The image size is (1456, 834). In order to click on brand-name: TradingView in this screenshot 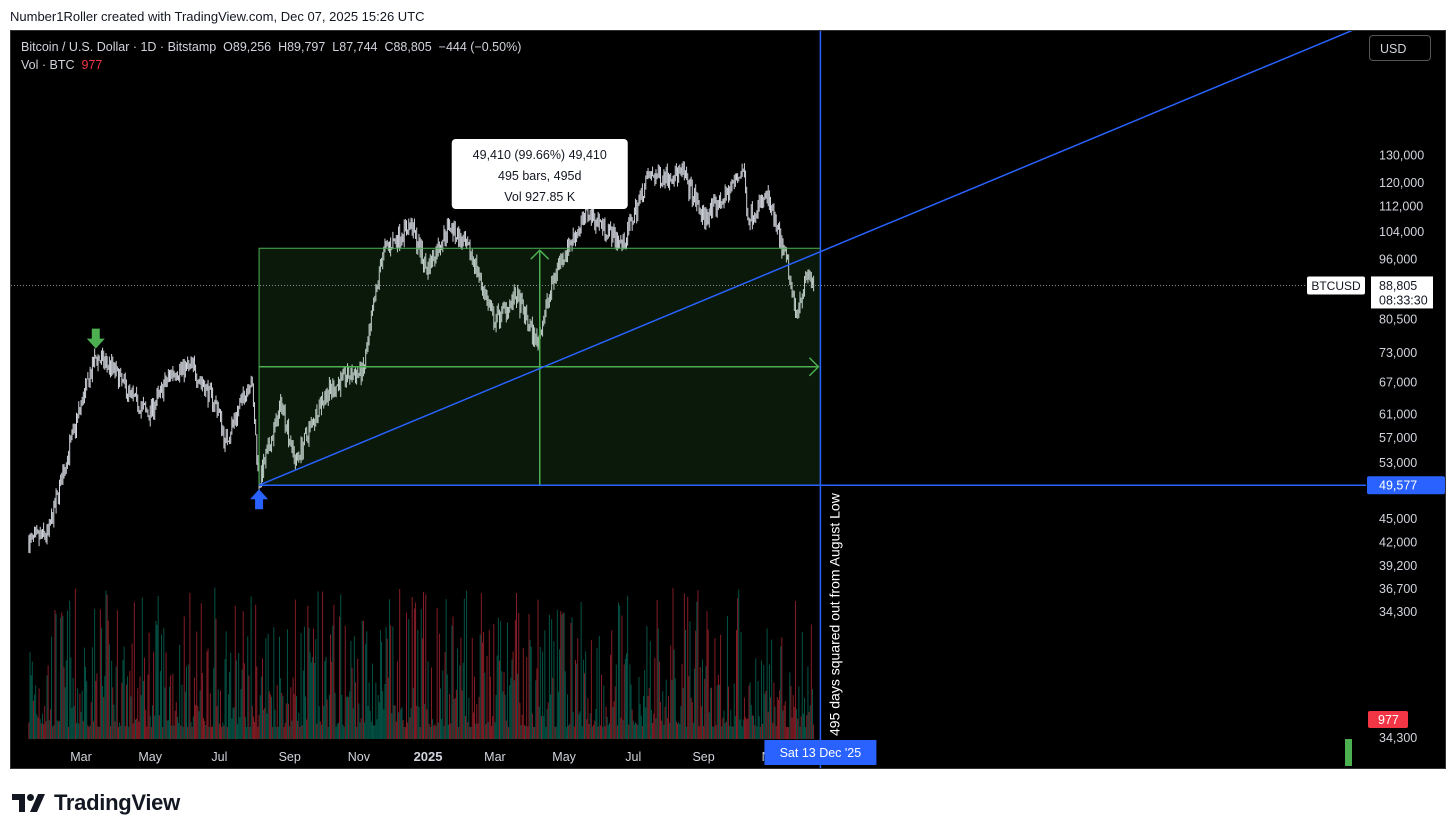, I will do `click(117, 802)`.